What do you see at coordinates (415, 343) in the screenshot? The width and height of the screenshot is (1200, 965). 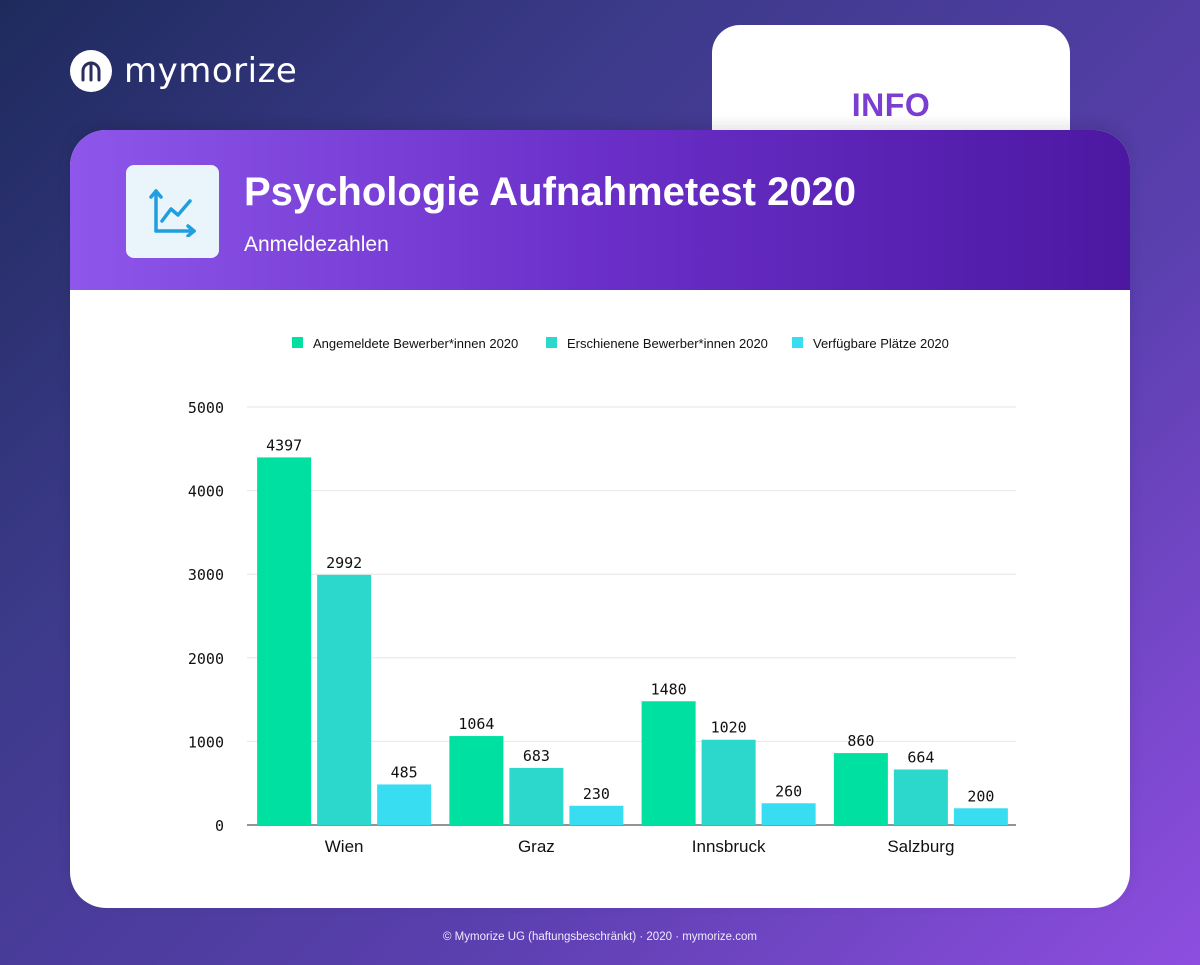 I see `legend-label: Angemeldete Bewerber*innen 2020` at bounding box center [415, 343].